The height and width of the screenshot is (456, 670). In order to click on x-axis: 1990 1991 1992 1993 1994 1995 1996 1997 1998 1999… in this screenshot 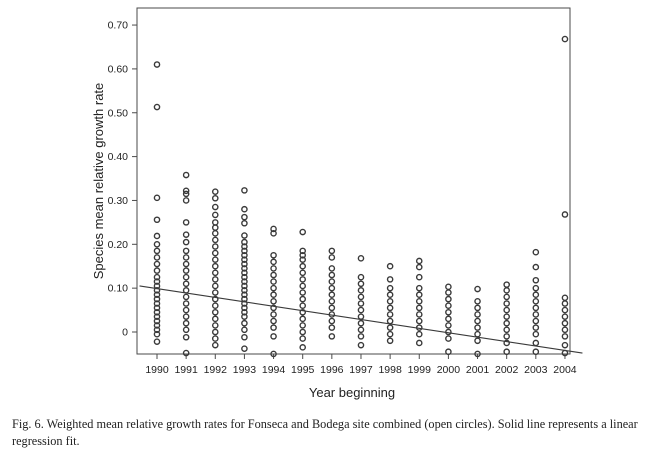, I will do `click(361, 365)`.